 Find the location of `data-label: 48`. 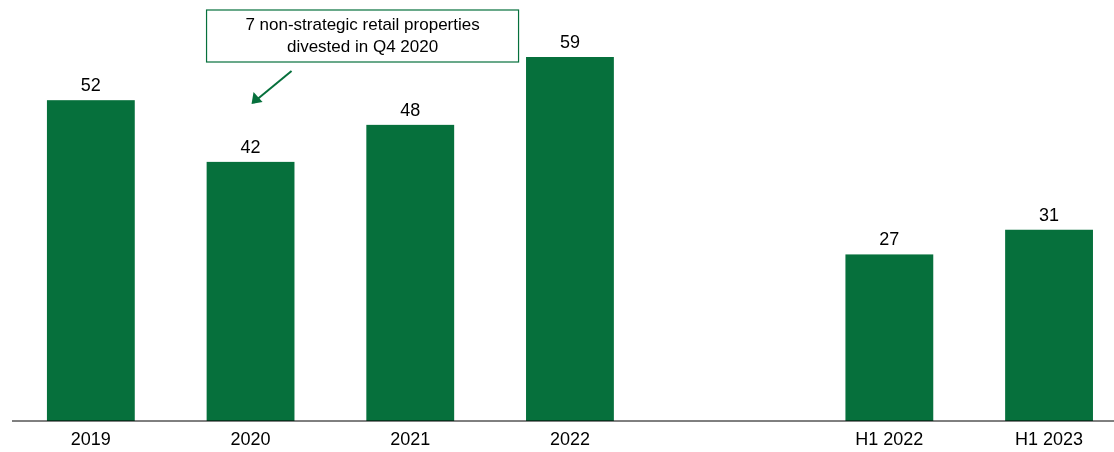

data-label: 48 is located at coordinates (410, 109).